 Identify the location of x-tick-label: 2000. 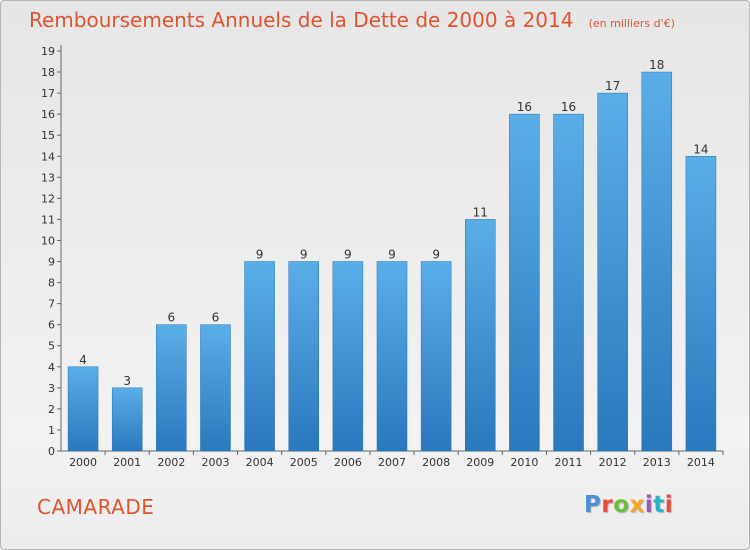
(83, 462).